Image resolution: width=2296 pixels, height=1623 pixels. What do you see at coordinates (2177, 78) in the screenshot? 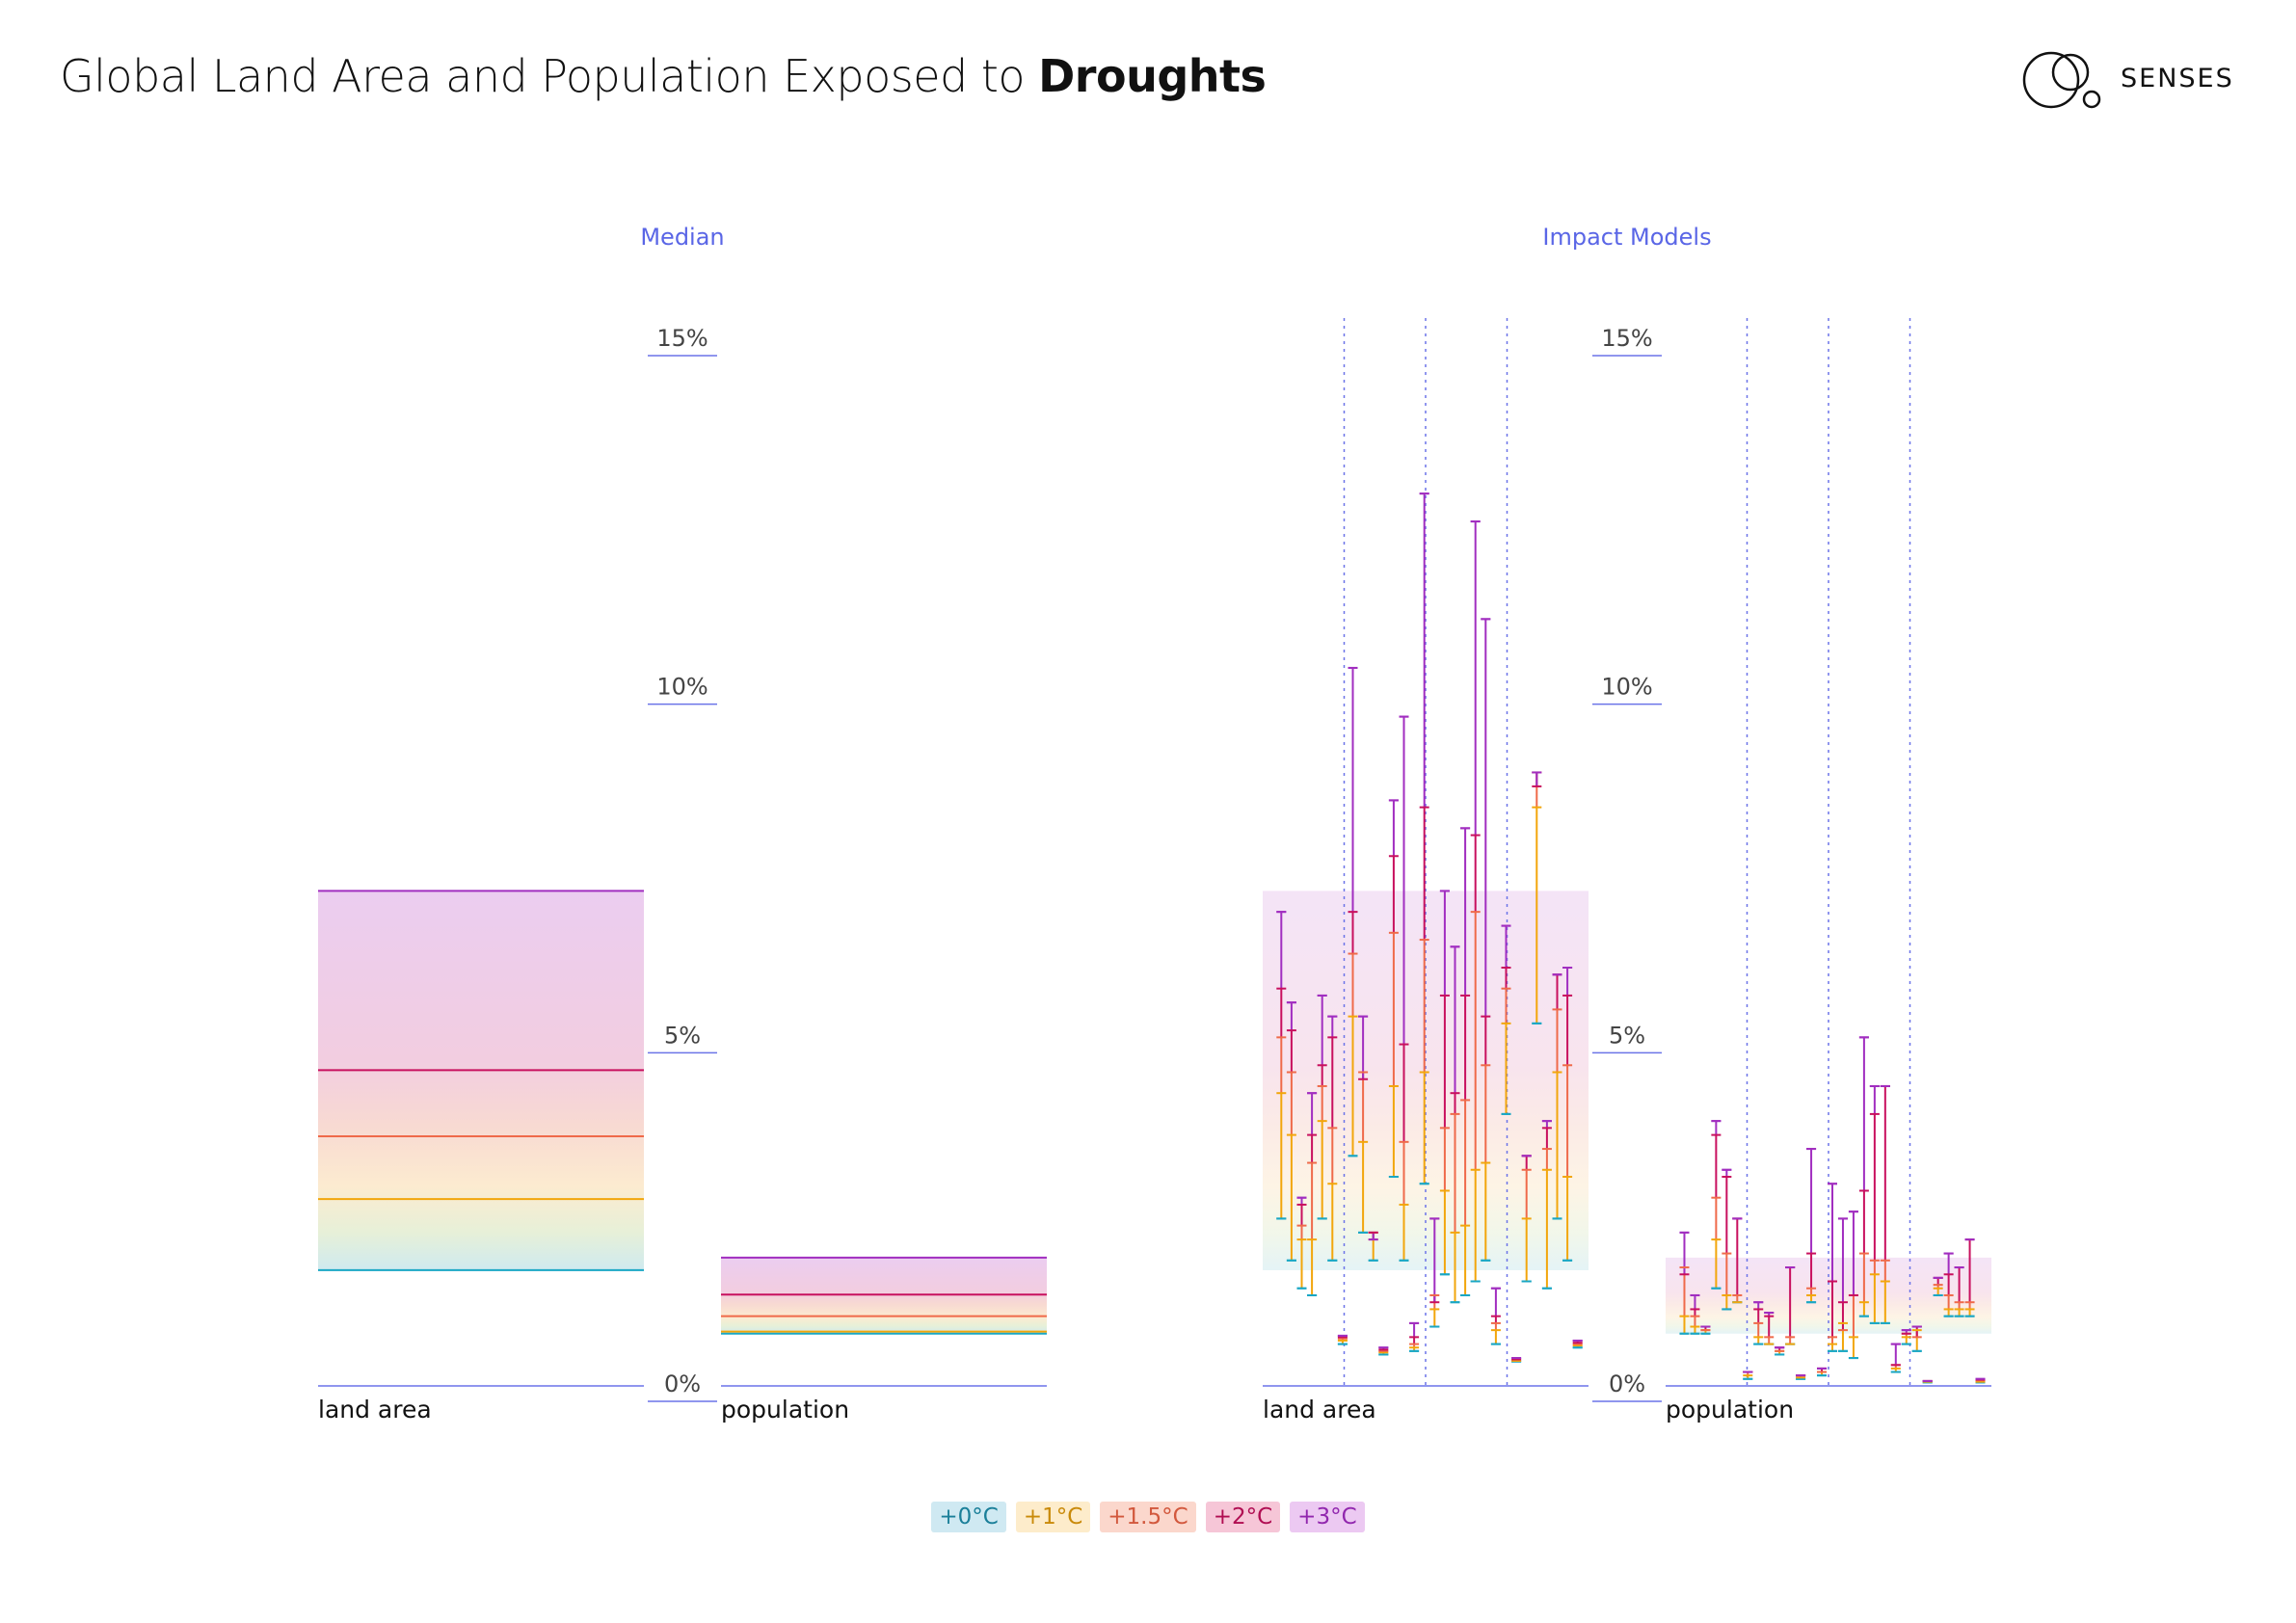
I see `logo-text: SENSES` at bounding box center [2177, 78].